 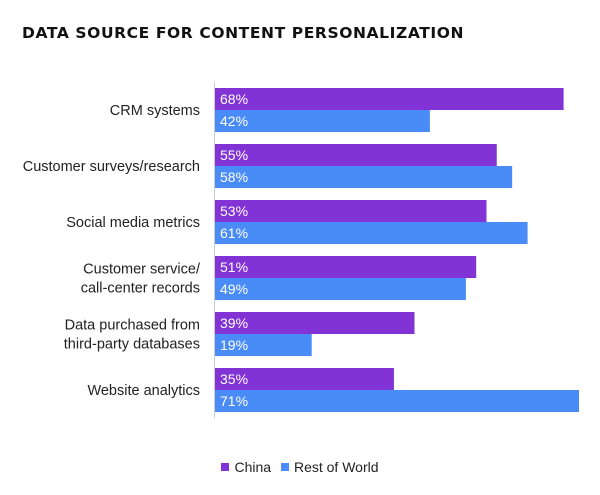 What do you see at coordinates (142, 270) in the screenshot?
I see `category-label-3-line-0: Customer service/` at bounding box center [142, 270].